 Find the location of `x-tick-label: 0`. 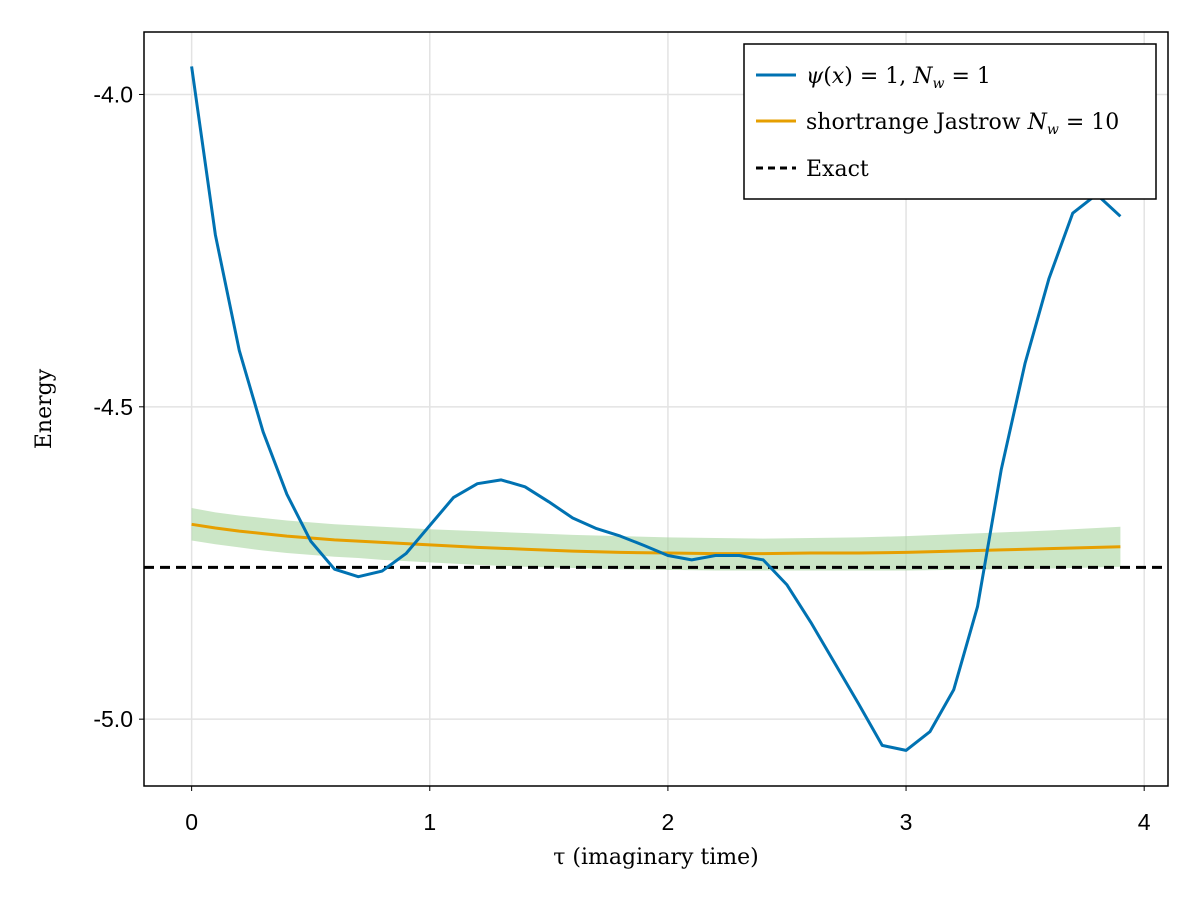

x-tick-label: 0 is located at coordinates (191, 822).